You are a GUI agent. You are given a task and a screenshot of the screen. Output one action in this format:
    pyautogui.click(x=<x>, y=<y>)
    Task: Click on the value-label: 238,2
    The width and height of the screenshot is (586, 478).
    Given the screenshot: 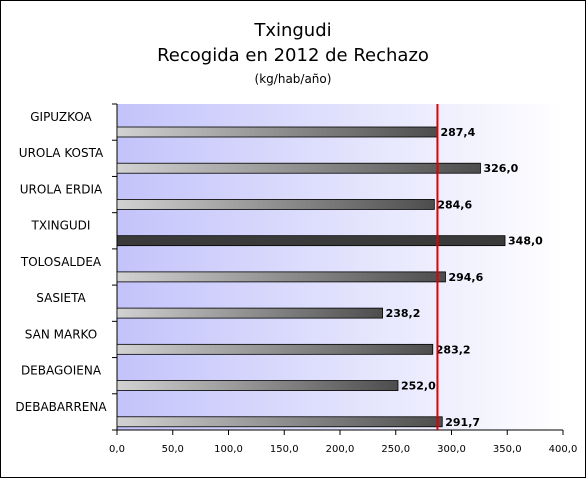 What is the action you would take?
    pyautogui.click(x=403, y=313)
    